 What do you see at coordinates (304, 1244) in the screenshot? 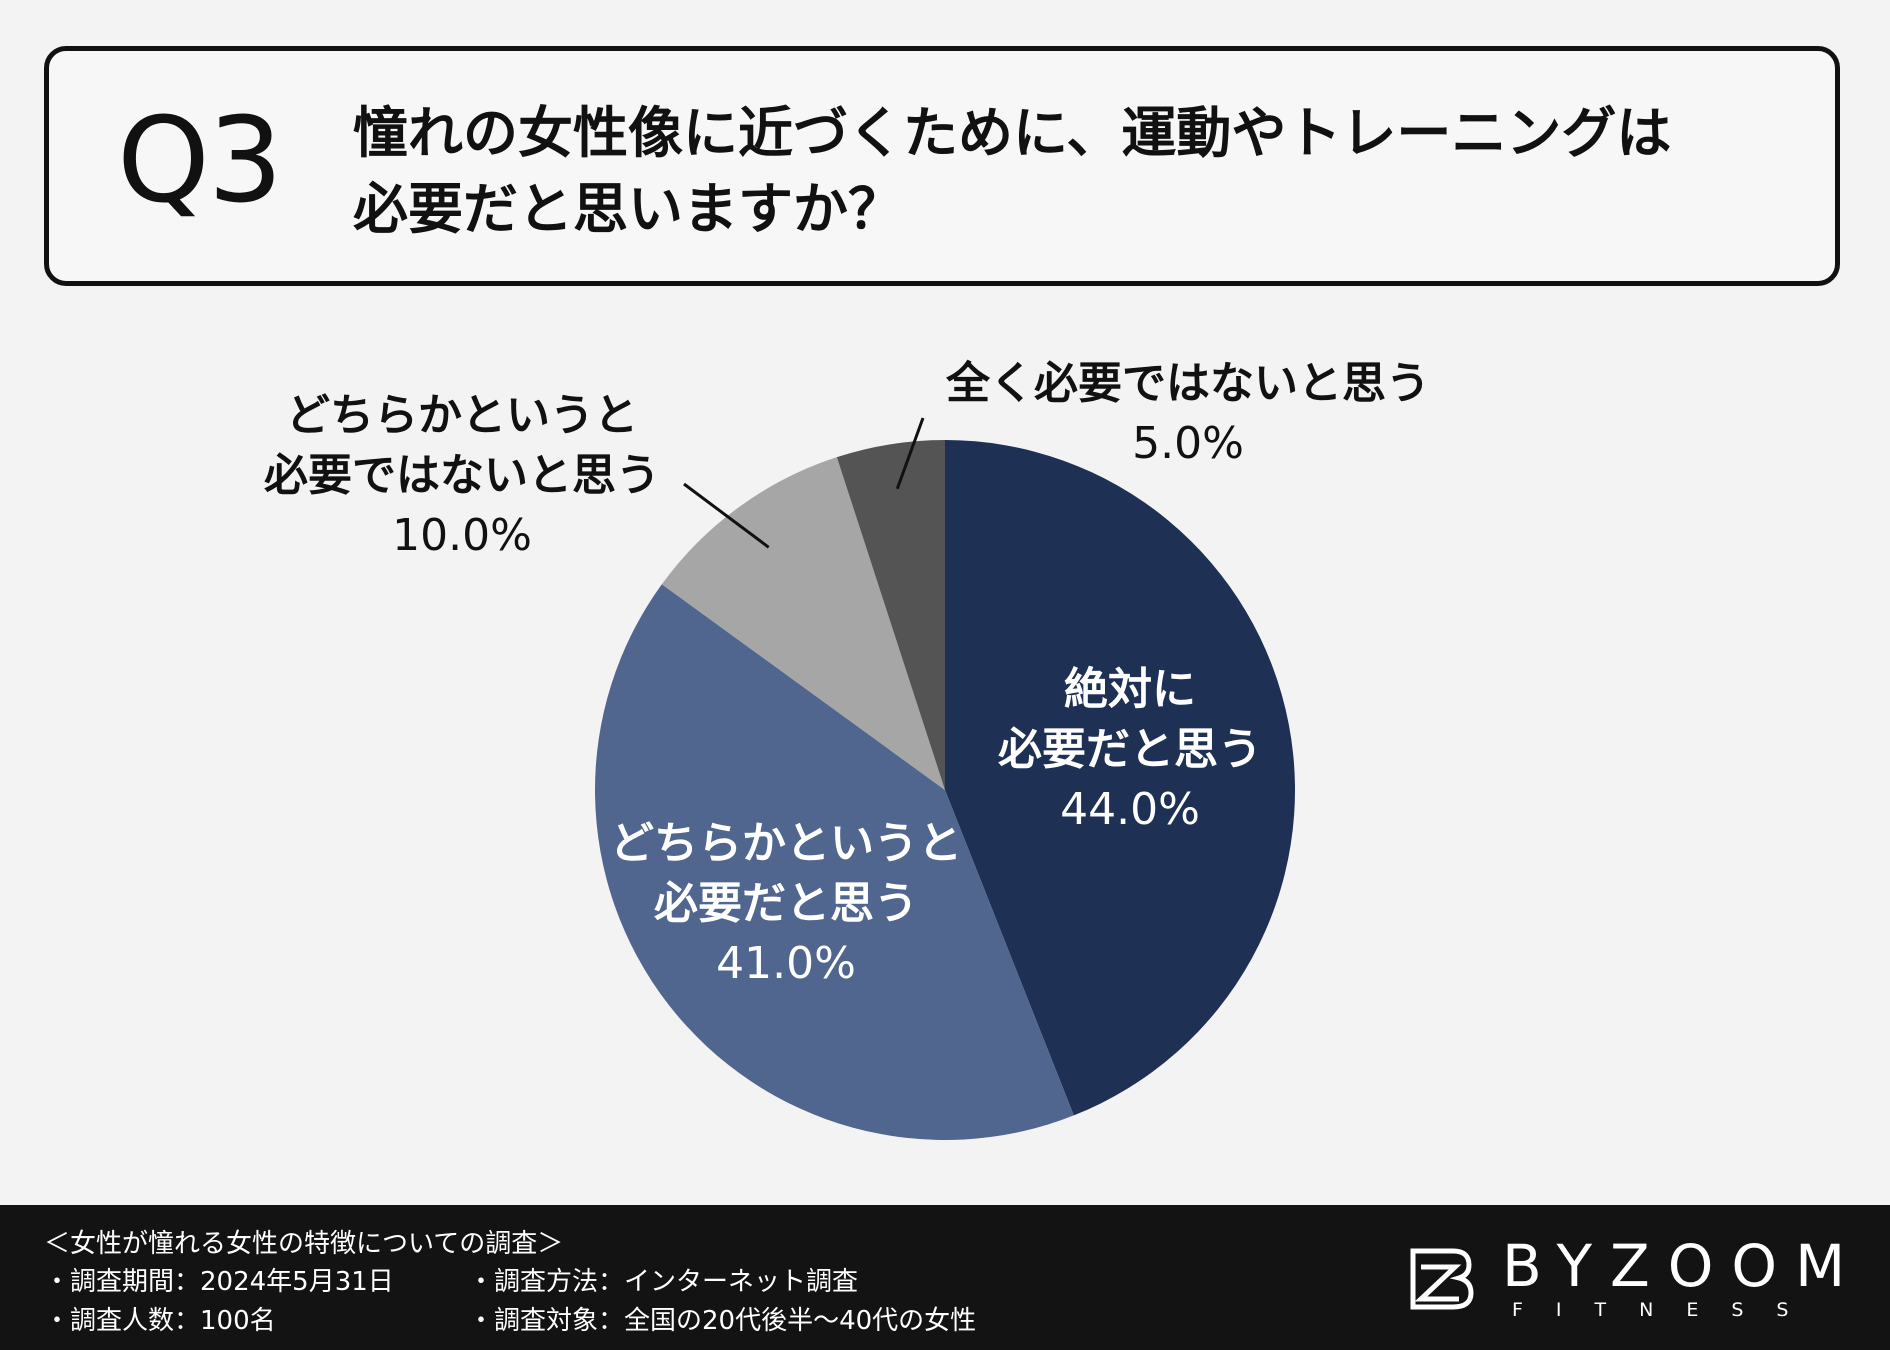
I see `survey-title: ＜女性が憧れる女性の特徴についての調査＞` at bounding box center [304, 1244].